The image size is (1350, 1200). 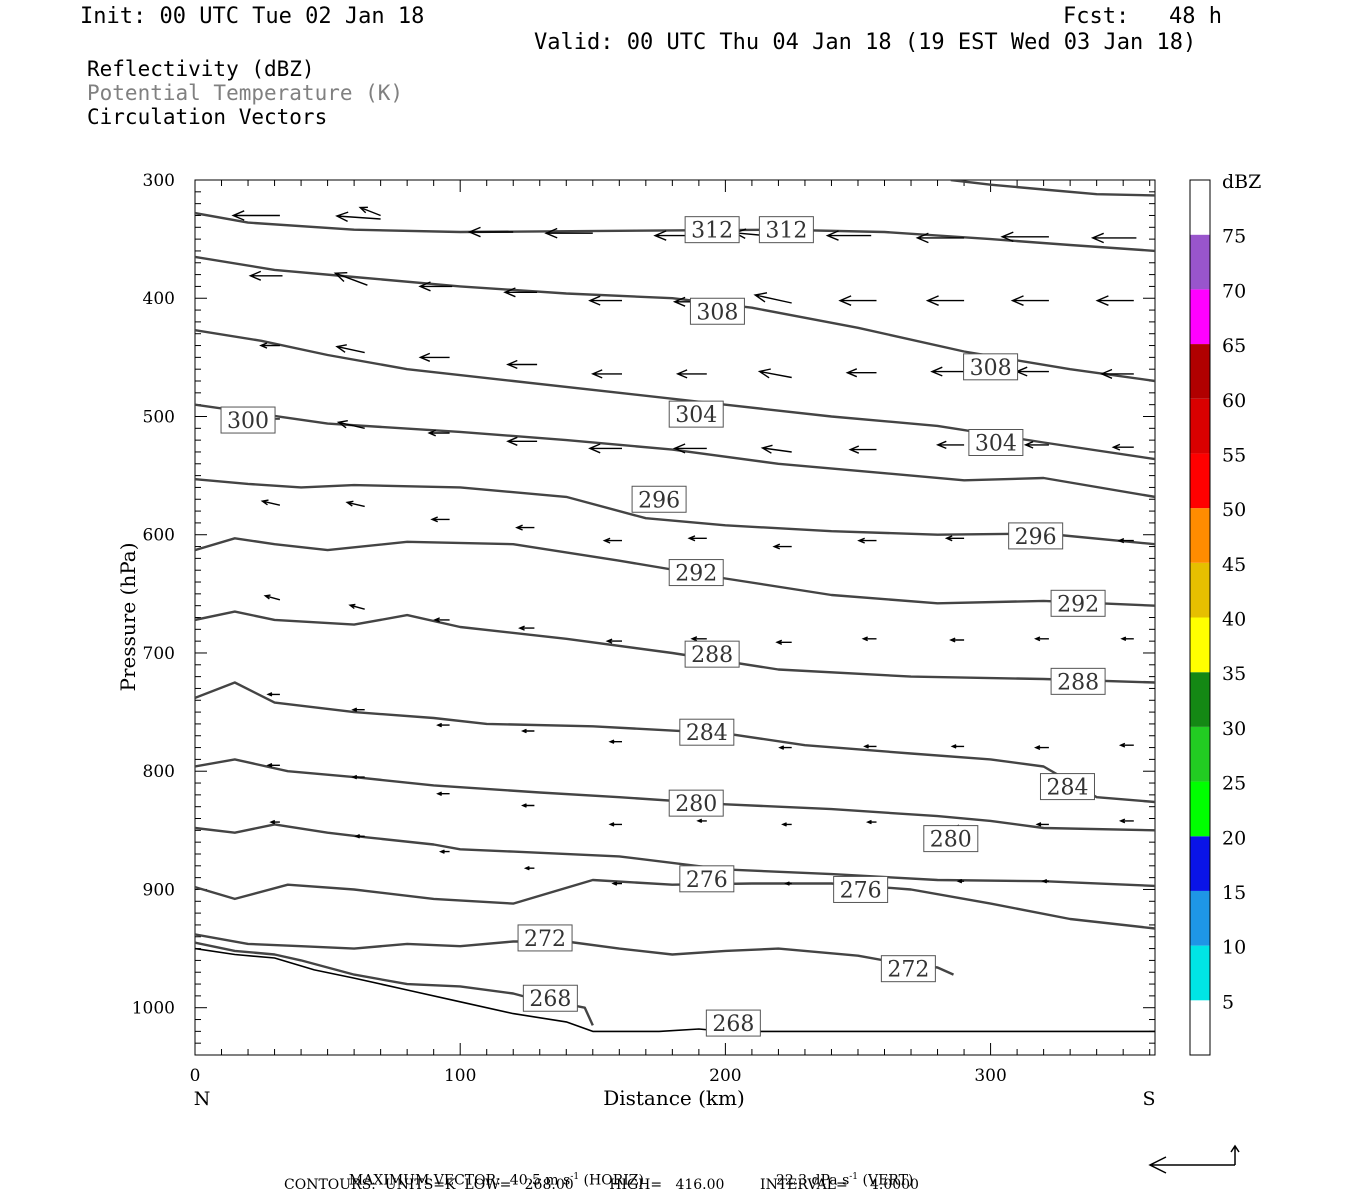 I want to click on colorbar-tick-label: 35, so click(x=1234, y=674).